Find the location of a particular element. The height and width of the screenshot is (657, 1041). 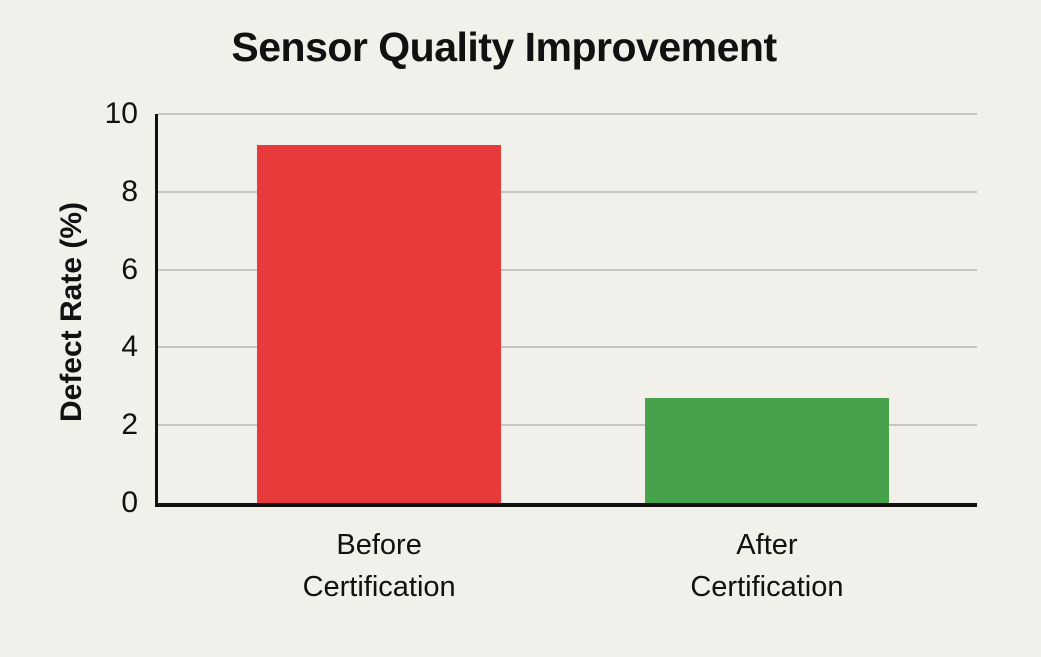

x-axis-line is located at coordinates (566, 505).